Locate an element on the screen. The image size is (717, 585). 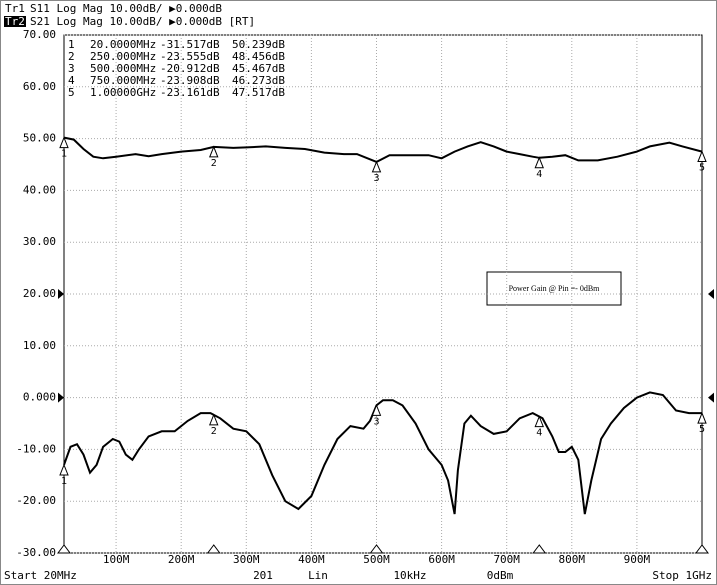
y-tick-label: -10.00 is located at coordinates (36, 448).